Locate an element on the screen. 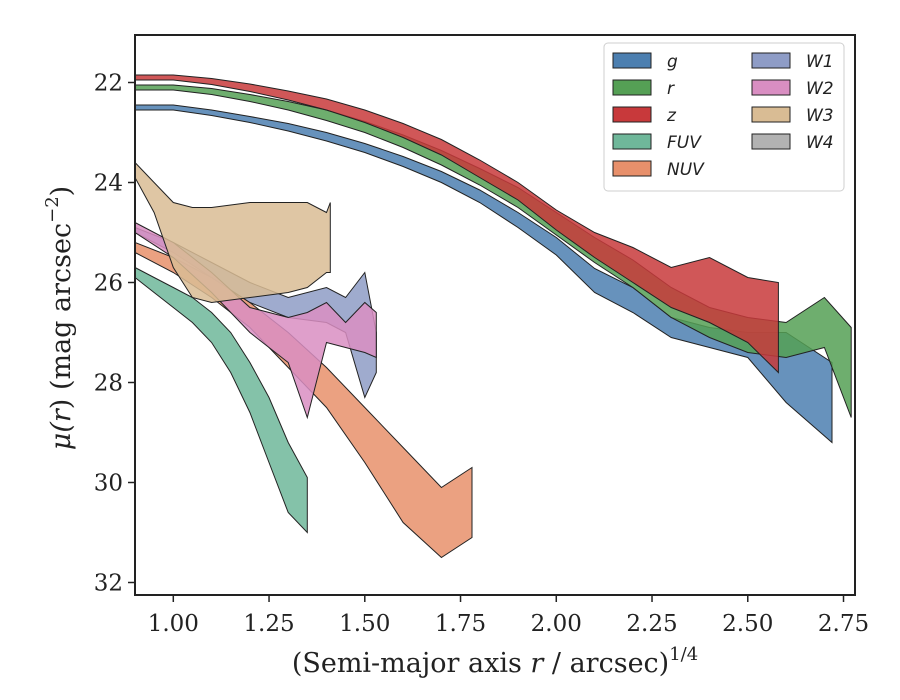 The height and width of the screenshot is (700, 900). legend-label-fuv: FUV is located at coordinates (684, 143).